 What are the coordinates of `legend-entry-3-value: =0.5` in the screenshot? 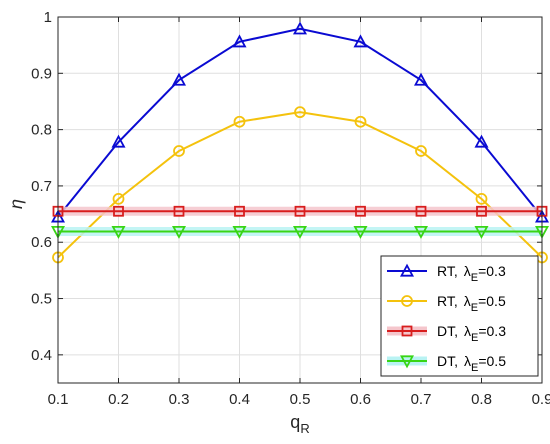 It's located at (492, 361).